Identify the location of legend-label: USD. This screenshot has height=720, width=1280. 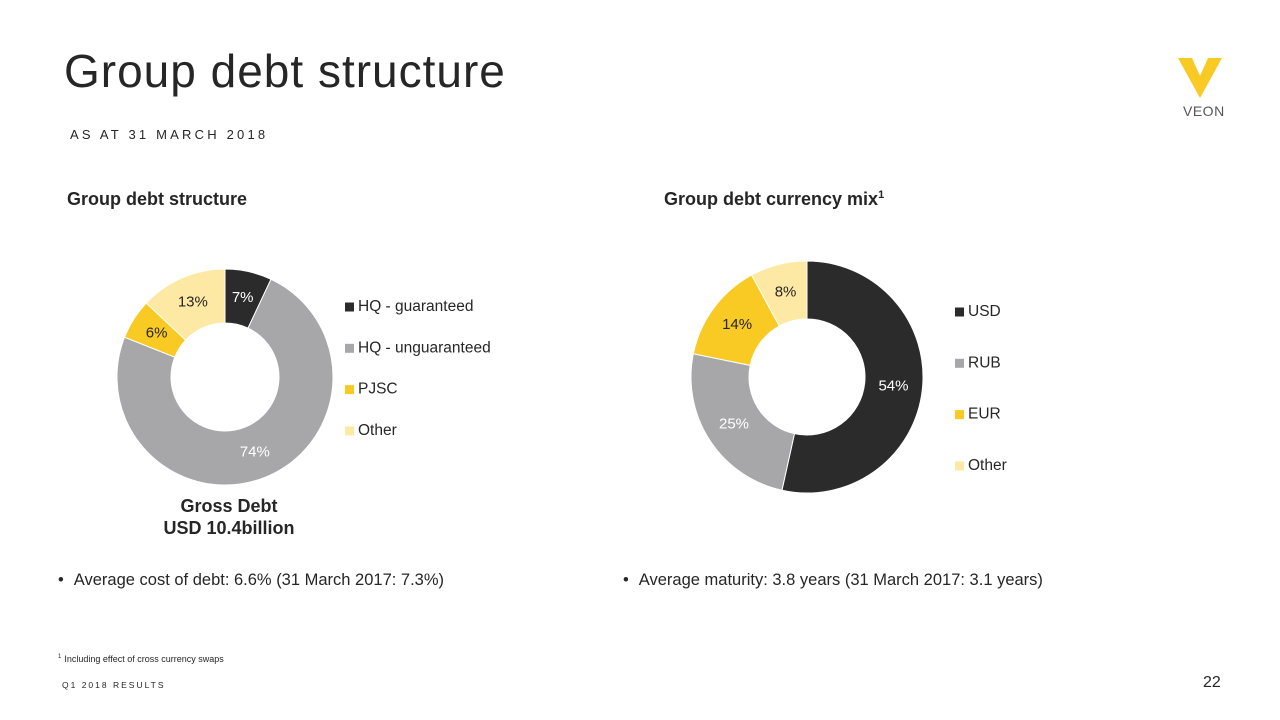
(984, 311).